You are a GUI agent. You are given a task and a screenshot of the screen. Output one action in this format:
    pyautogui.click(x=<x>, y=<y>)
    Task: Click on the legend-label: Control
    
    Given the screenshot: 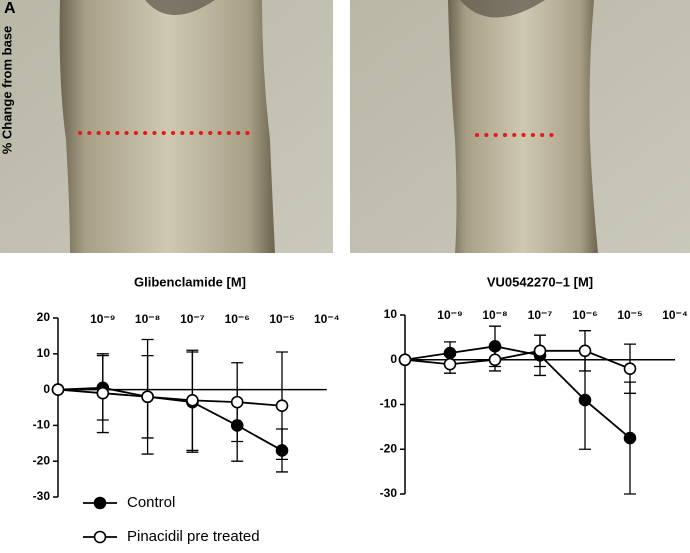 What is the action you would take?
    pyautogui.click(x=151, y=502)
    